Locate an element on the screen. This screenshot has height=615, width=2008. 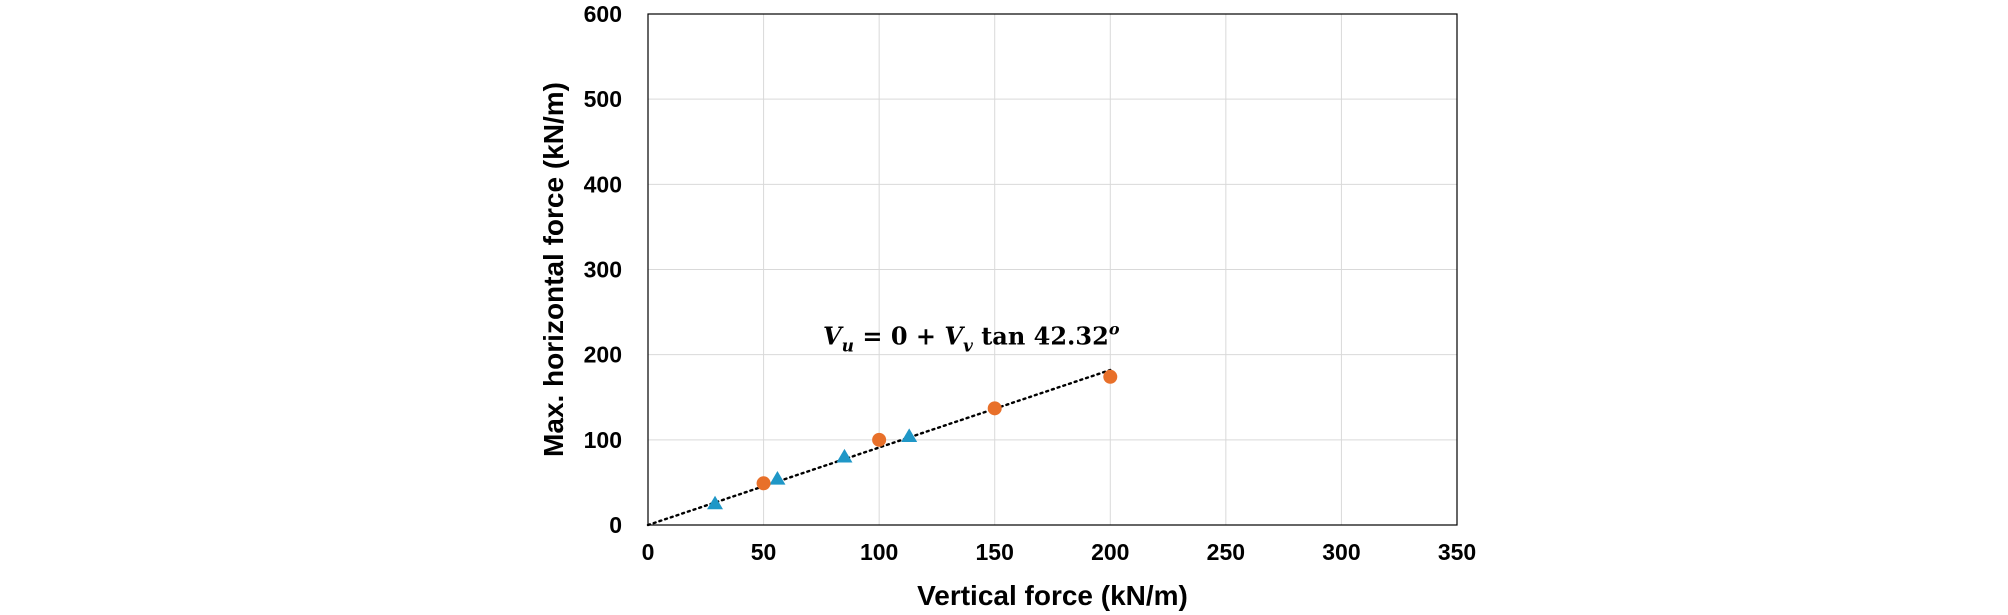
x-tick-label: 0 is located at coordinates (648, 552).